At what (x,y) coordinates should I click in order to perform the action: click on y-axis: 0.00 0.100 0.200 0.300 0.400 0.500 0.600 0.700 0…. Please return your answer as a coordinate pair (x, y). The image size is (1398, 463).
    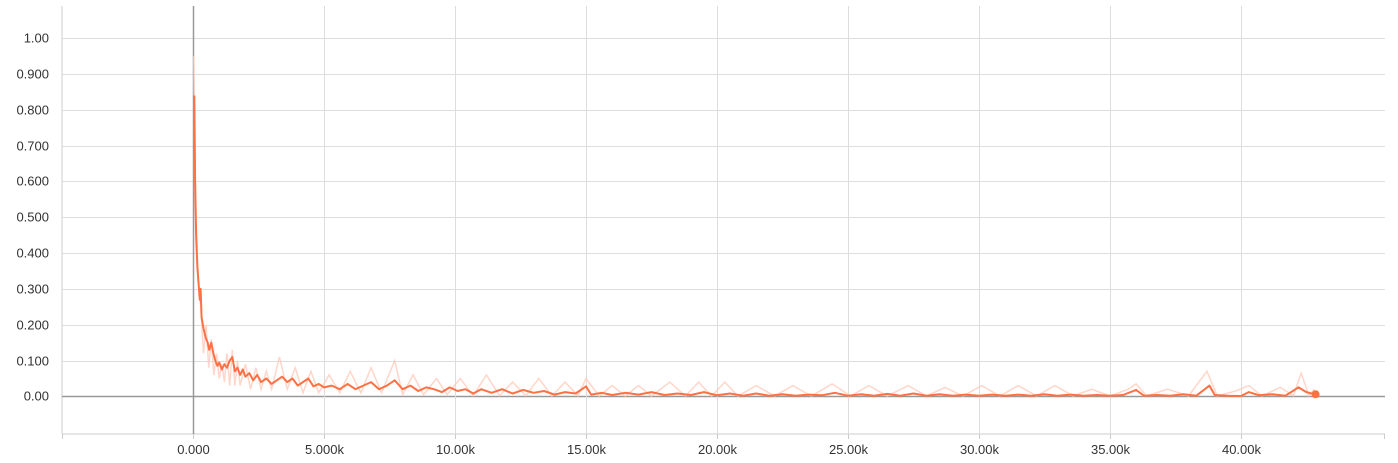
    Looking at the image, I should click on (32, 217).